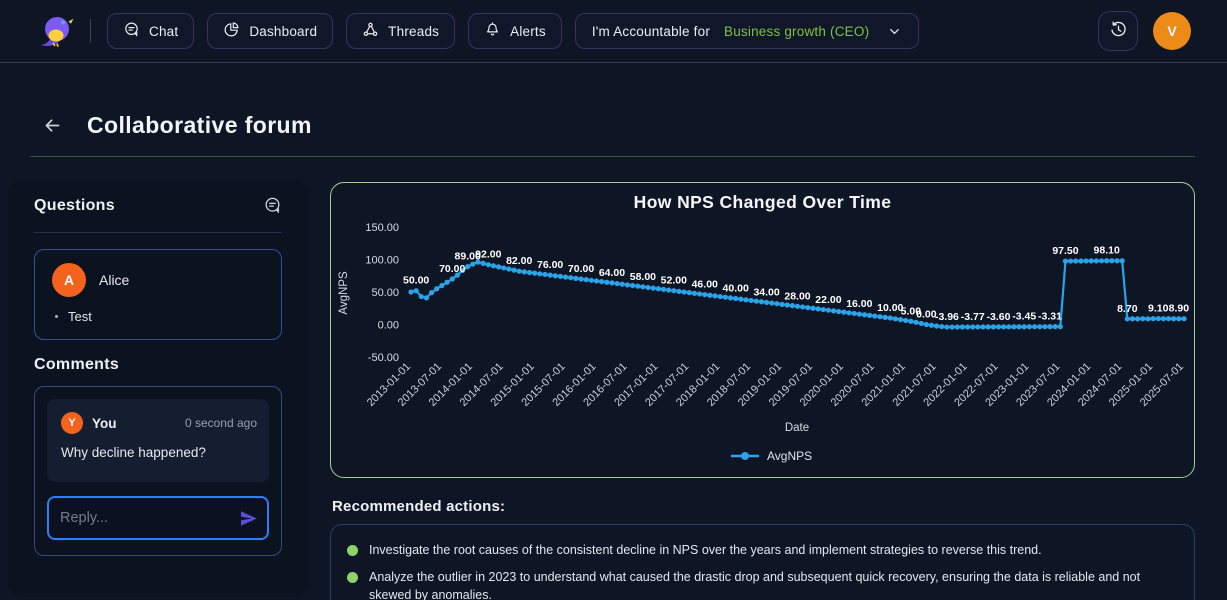  What do you see at coordinates (1024, 317) in the screenshot?
I see `svg-text: -3.45` at bounding box center [1024, 317].